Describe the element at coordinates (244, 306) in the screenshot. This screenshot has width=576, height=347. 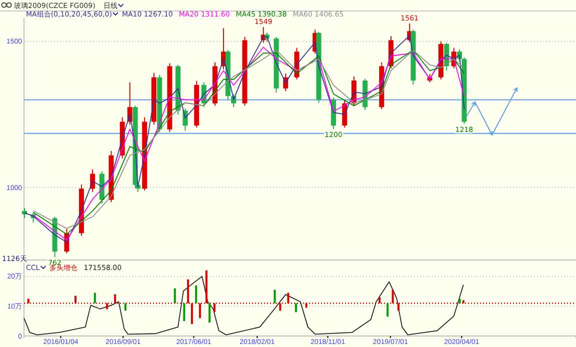
I see `line-series` at that location.